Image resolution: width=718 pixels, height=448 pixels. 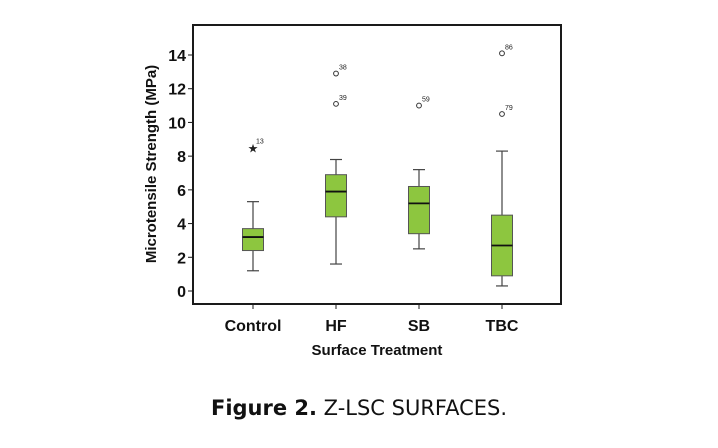 I want to click on y-axis-title: Microtensile Strength (MPa), so click(x=151, y=164).